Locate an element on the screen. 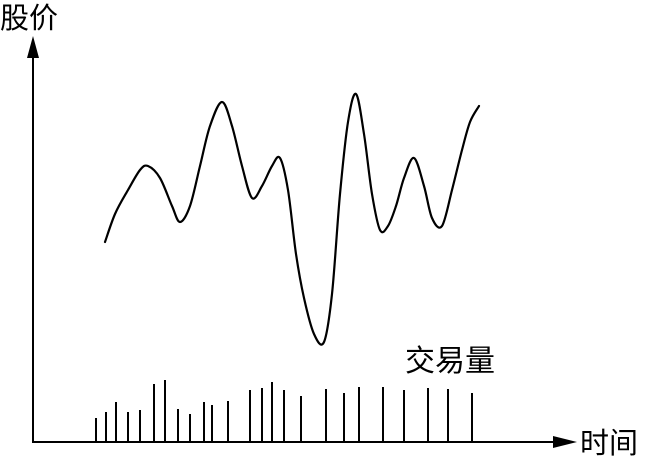  y-axis-arrowhead is located at coordinates (33, 47).